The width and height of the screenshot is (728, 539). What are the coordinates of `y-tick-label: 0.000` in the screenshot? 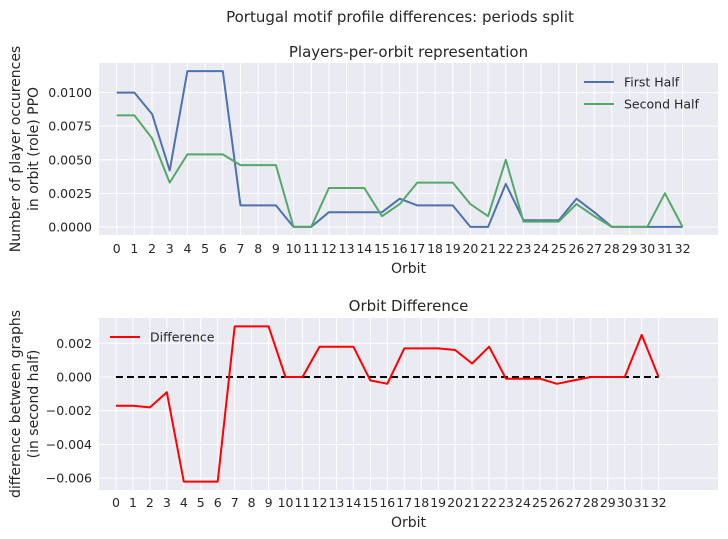 It's located at (74, 377).